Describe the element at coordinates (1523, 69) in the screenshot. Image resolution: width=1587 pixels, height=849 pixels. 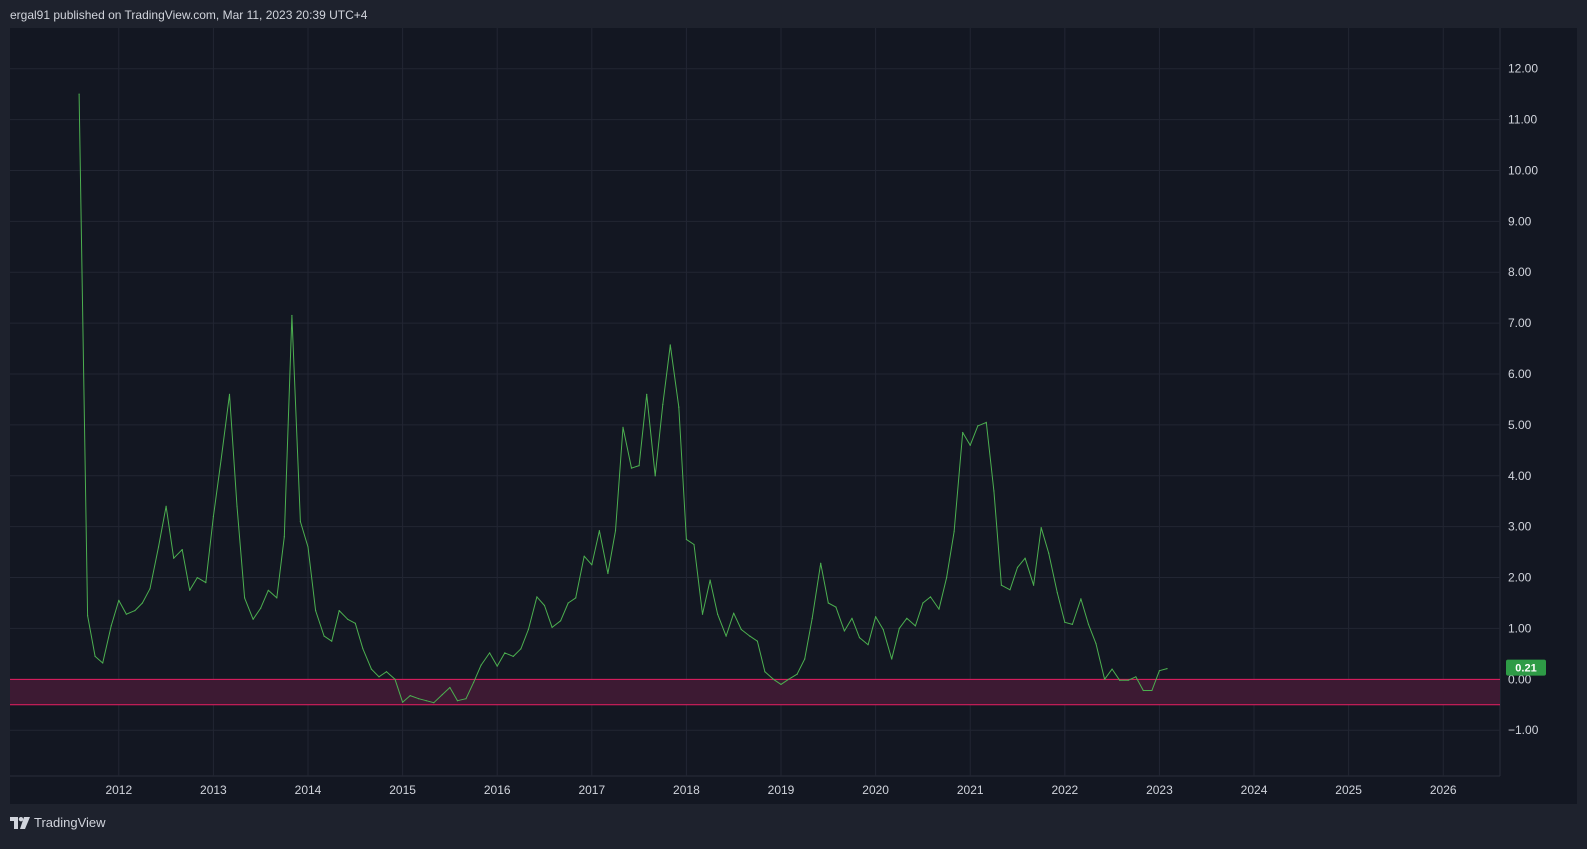
I see `y-tick-label: 12.00` at that location.